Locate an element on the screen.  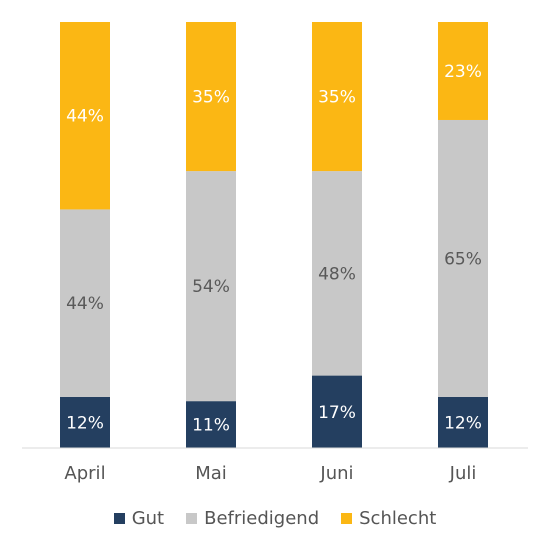
data-label-befriedigend-juli: 65% is located at coordinates (463, 259).